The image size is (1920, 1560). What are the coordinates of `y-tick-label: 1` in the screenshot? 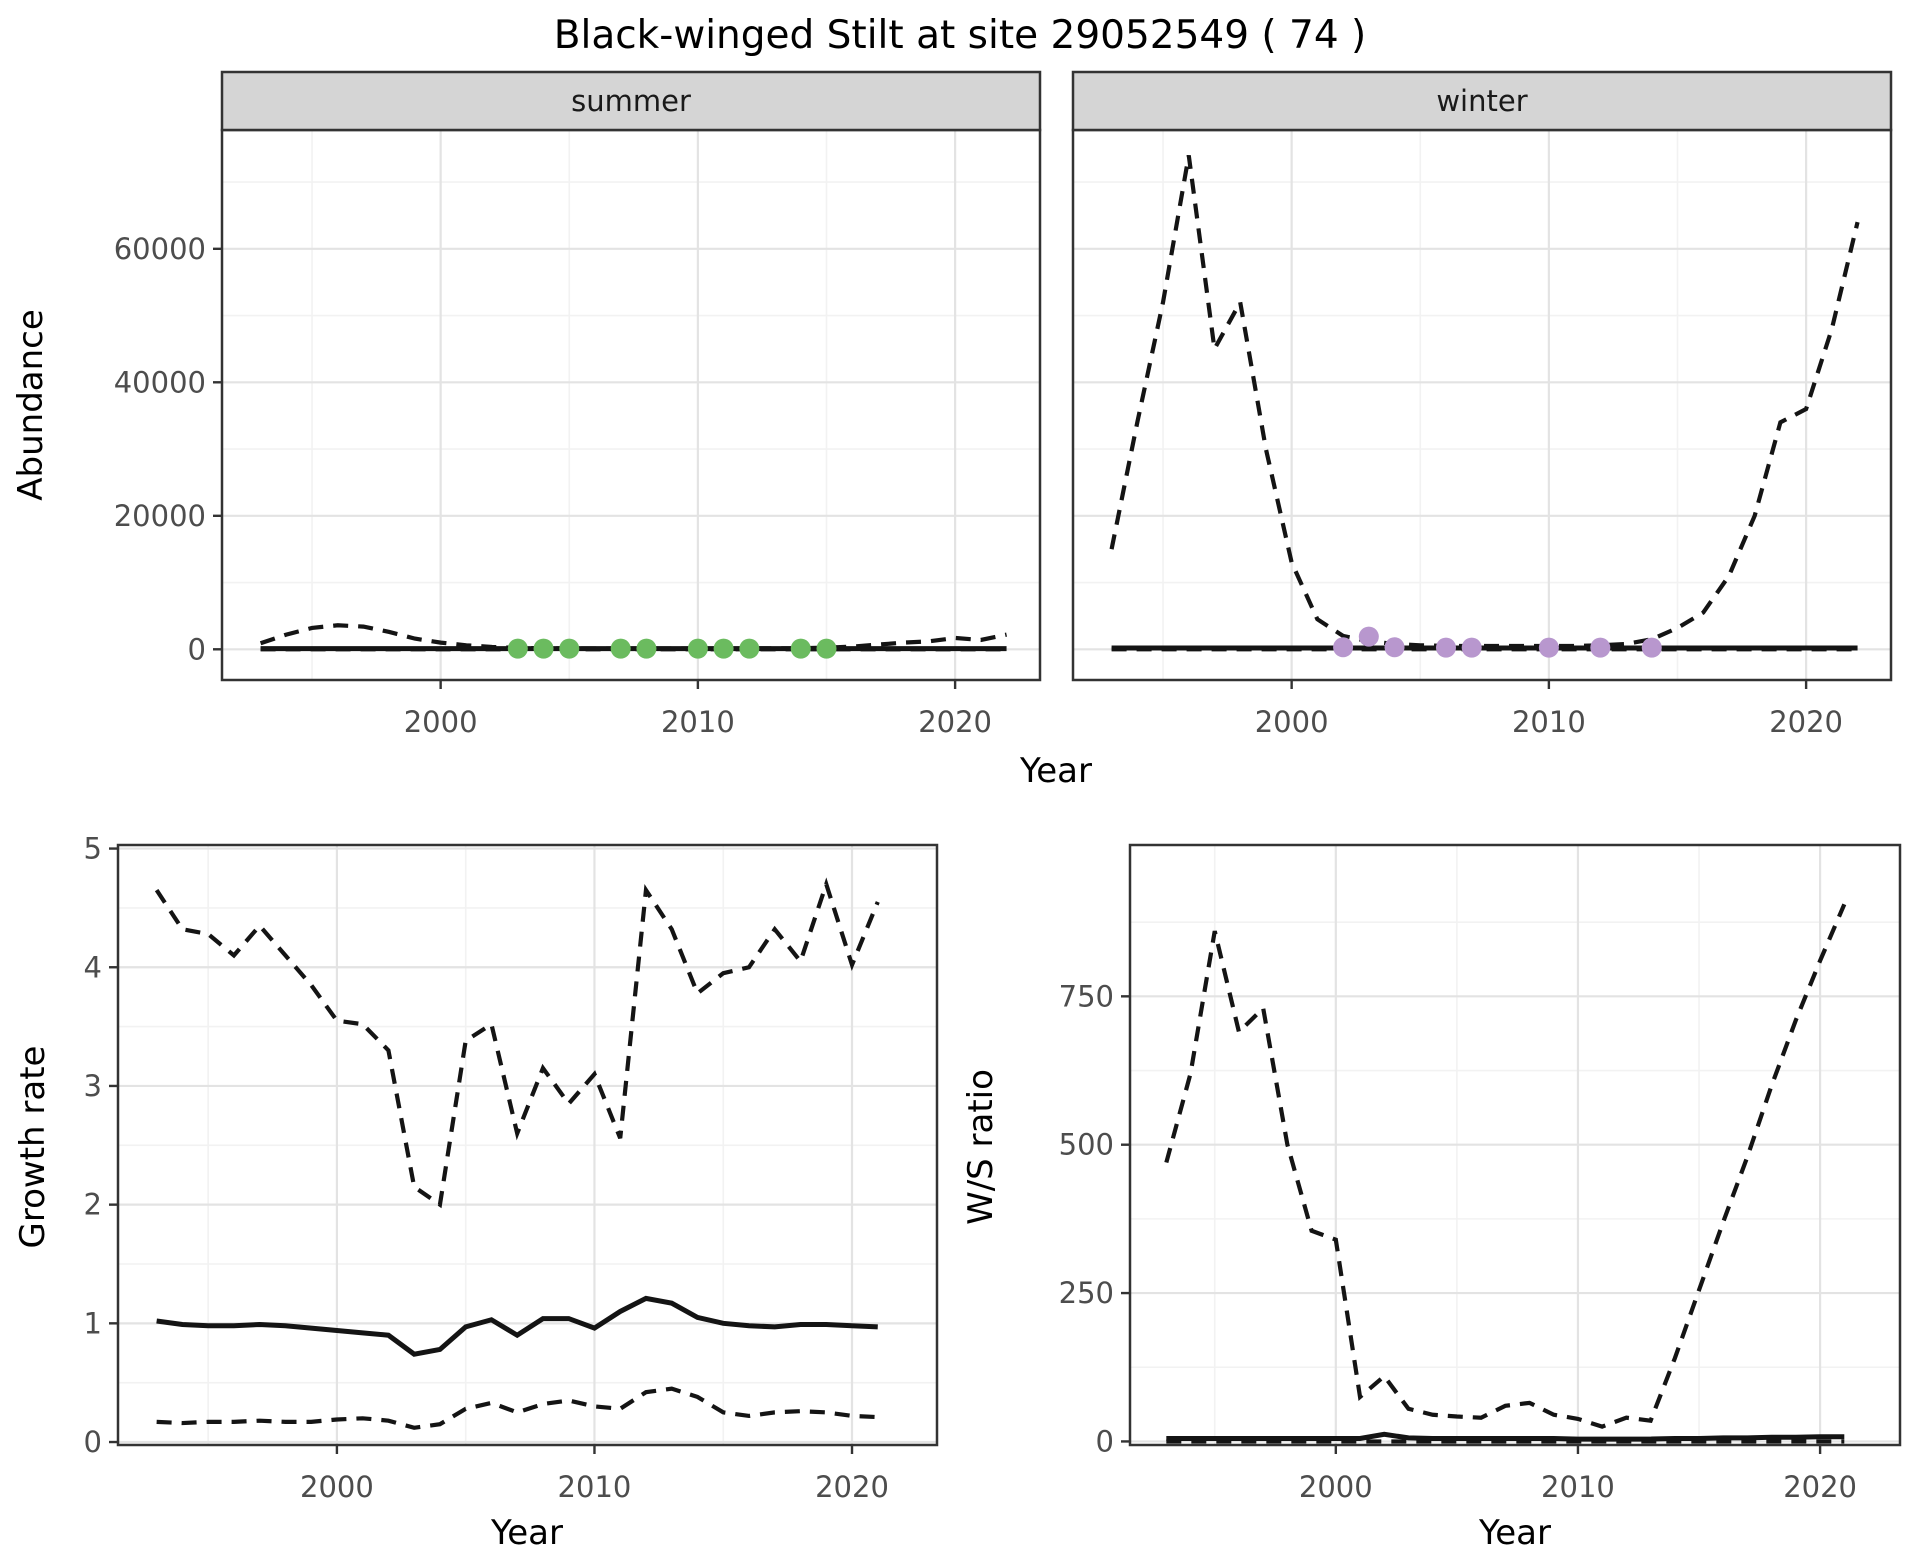 It's located at (93, 1323).